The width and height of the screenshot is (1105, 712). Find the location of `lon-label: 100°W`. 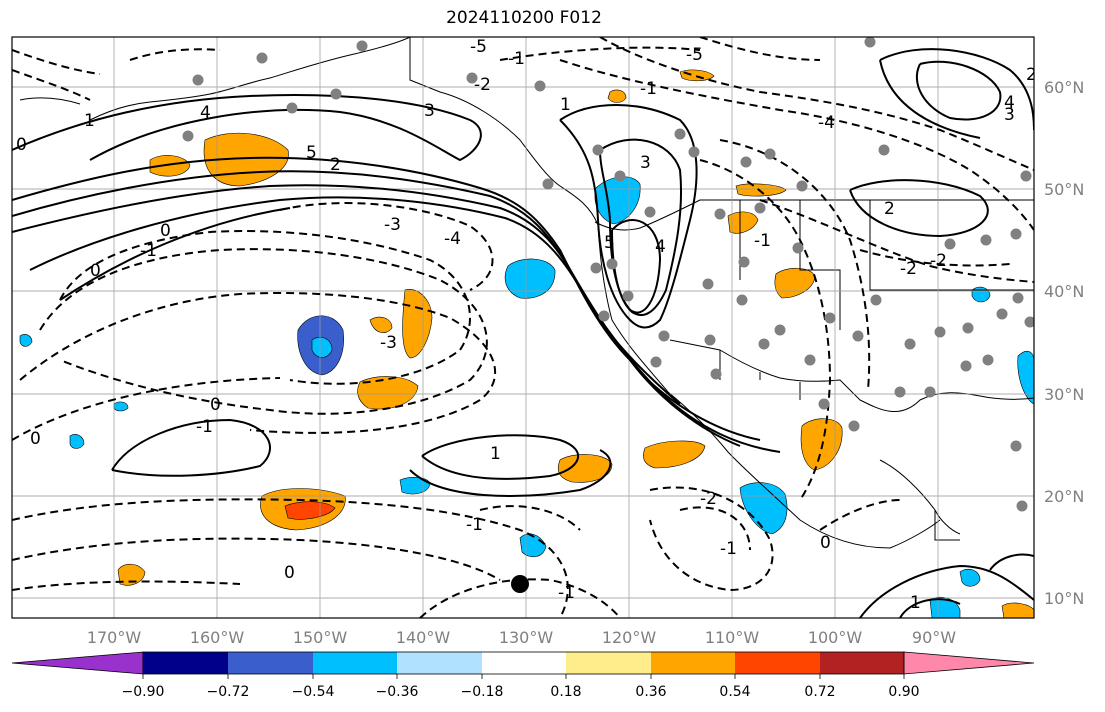

lon-label: 100°W is located at coordinates (835, 637).